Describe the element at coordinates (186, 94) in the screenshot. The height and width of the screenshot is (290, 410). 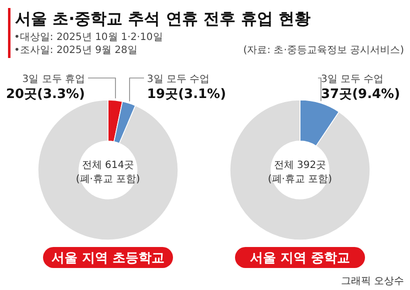
I see `data-label: 19곳(3.1%)` at that location.